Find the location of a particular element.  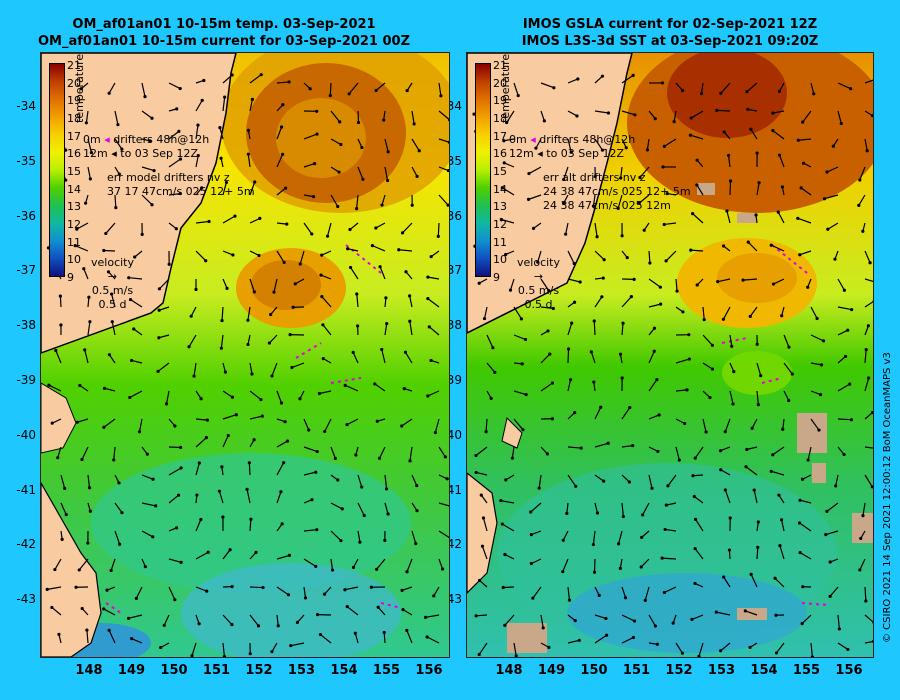

drifter-marker-icon: ◂ is located at coordinates (533, 139).